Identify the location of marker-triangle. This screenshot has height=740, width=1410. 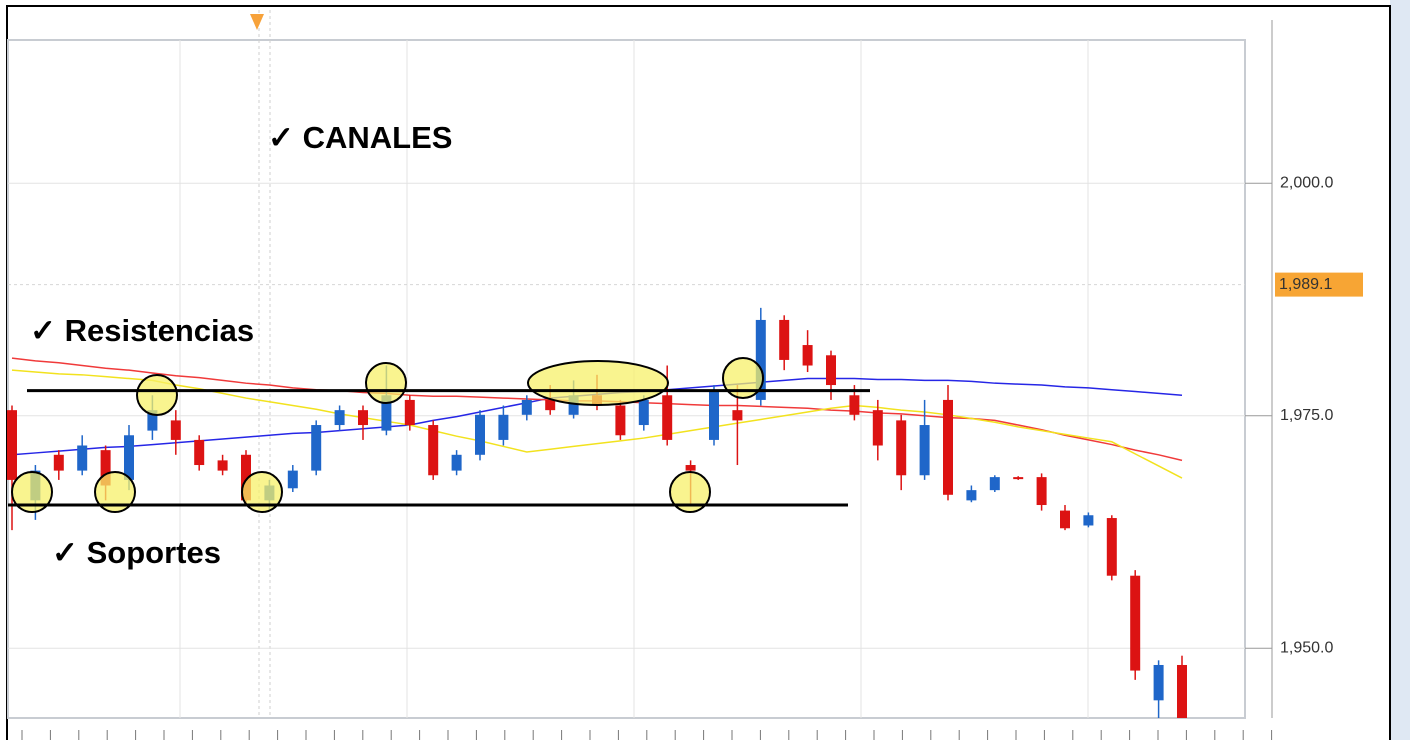
(257, 22).